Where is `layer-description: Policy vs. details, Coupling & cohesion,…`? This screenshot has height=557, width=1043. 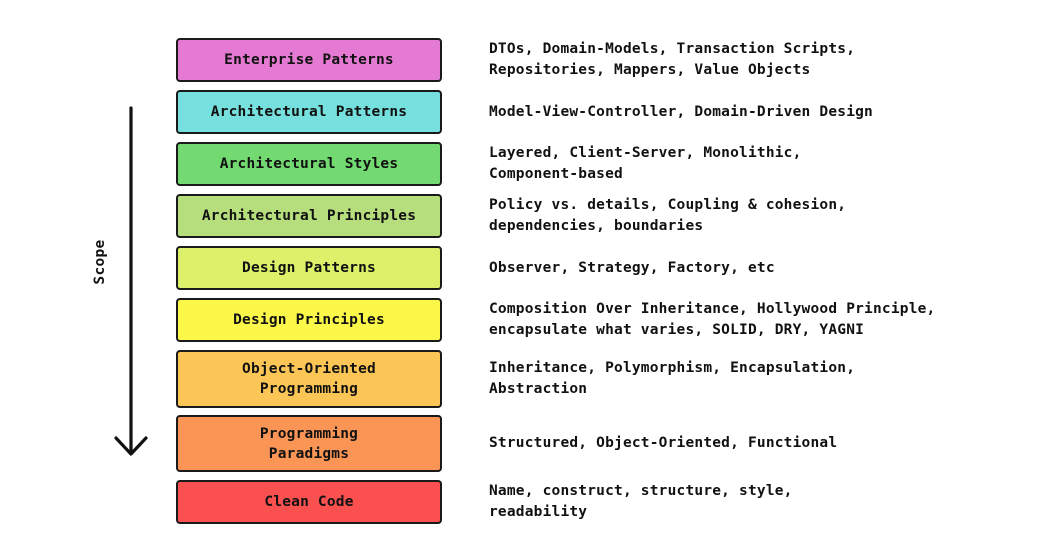
layer-description: Policy vs. details, Coupling & cohesion,… is located at coordinates (668, 215).